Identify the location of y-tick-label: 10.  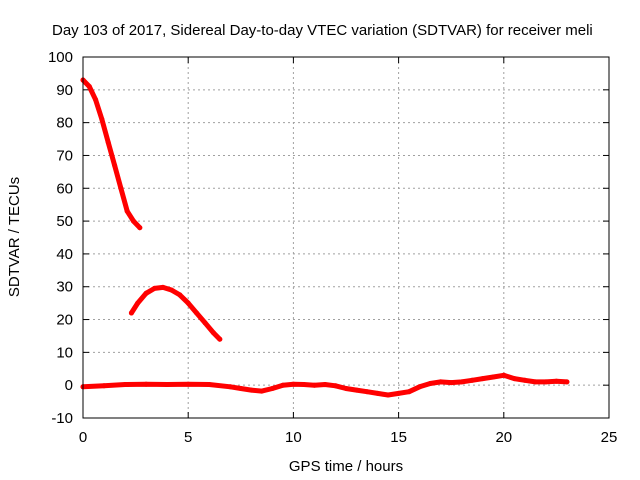
(64, 352).